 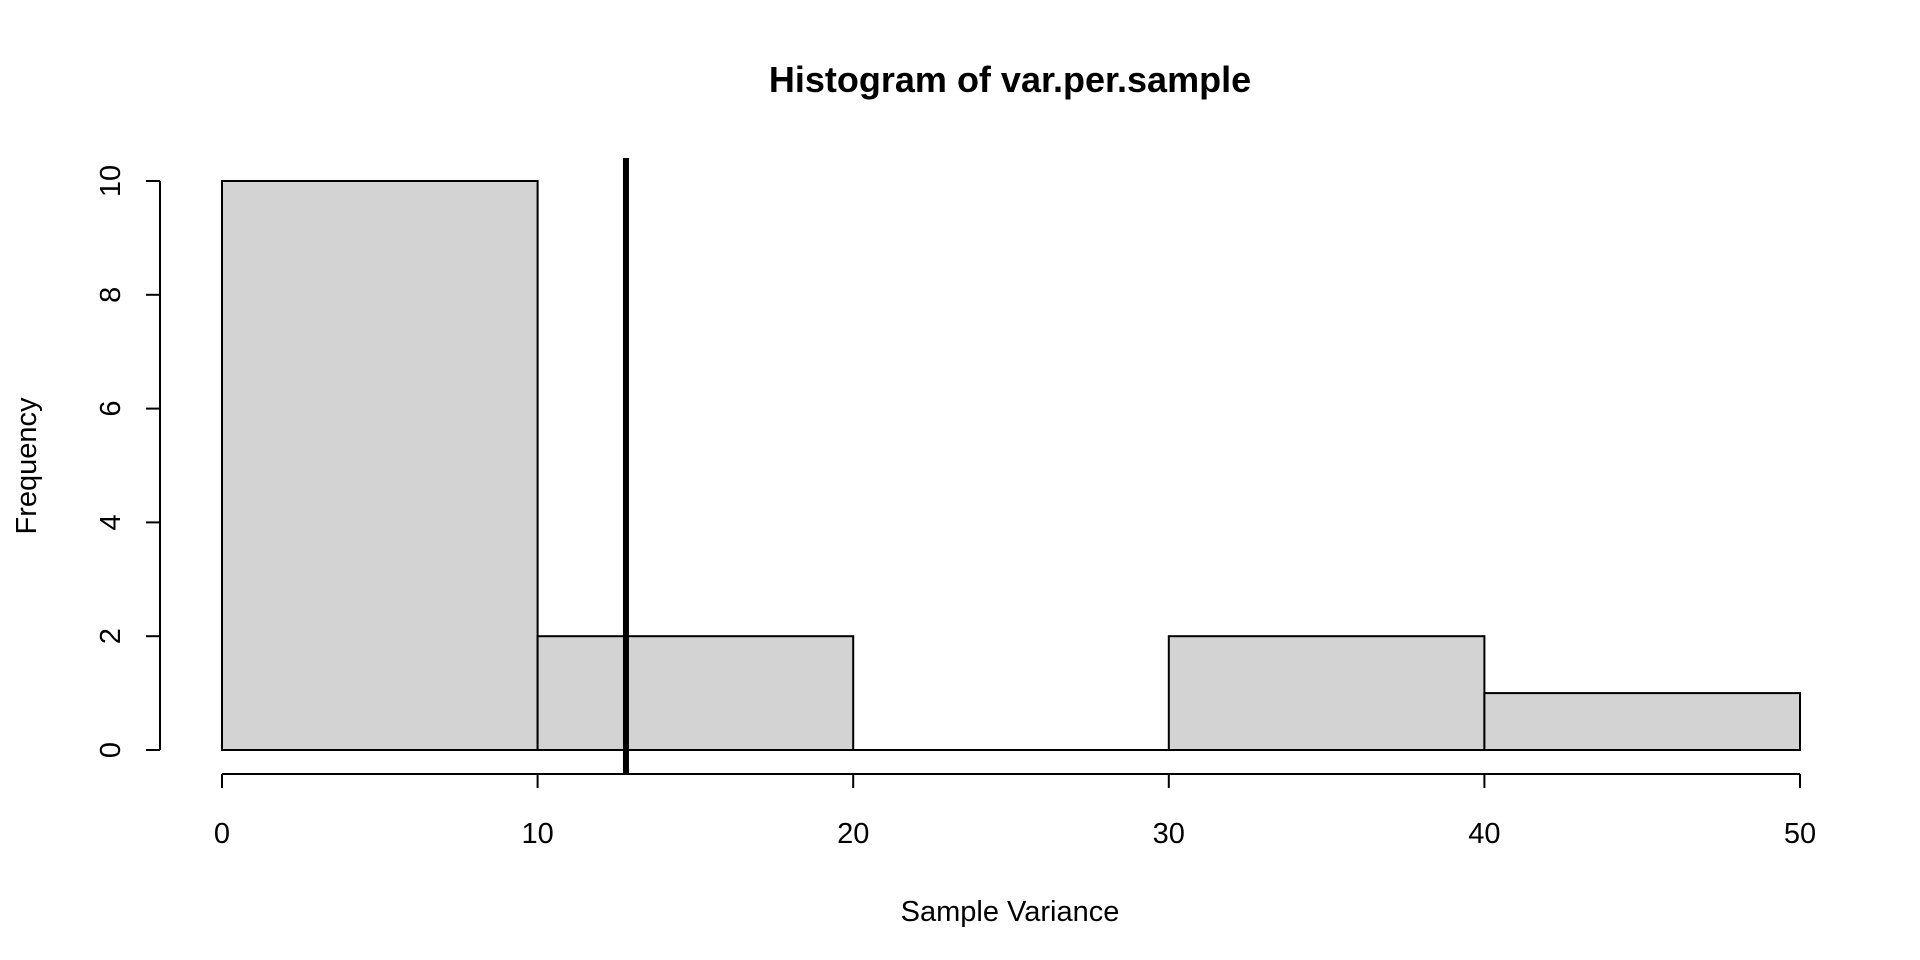 I want to click on y-tick-label-3: 6, so click(x=111, y=409).